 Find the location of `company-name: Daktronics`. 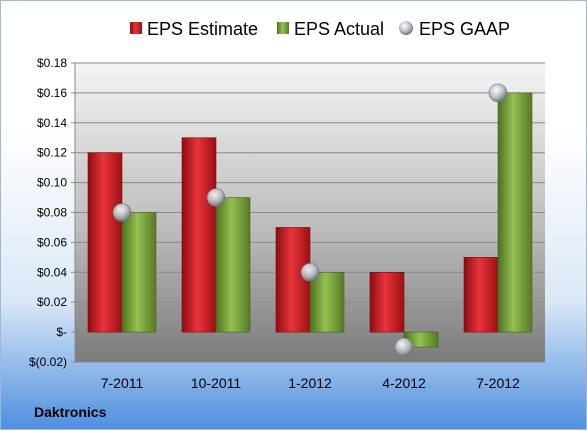

company-name: Daktronics is located at coordinates (70, 412).